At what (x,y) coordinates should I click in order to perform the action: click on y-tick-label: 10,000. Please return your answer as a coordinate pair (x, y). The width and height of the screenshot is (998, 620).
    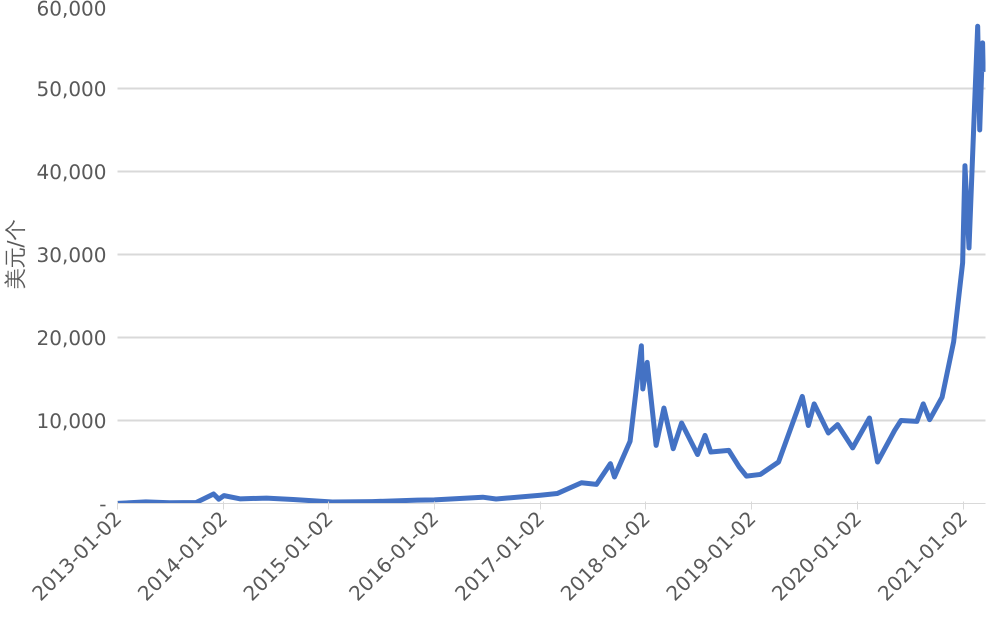
    Looking at the image, I should click on (71, 421).